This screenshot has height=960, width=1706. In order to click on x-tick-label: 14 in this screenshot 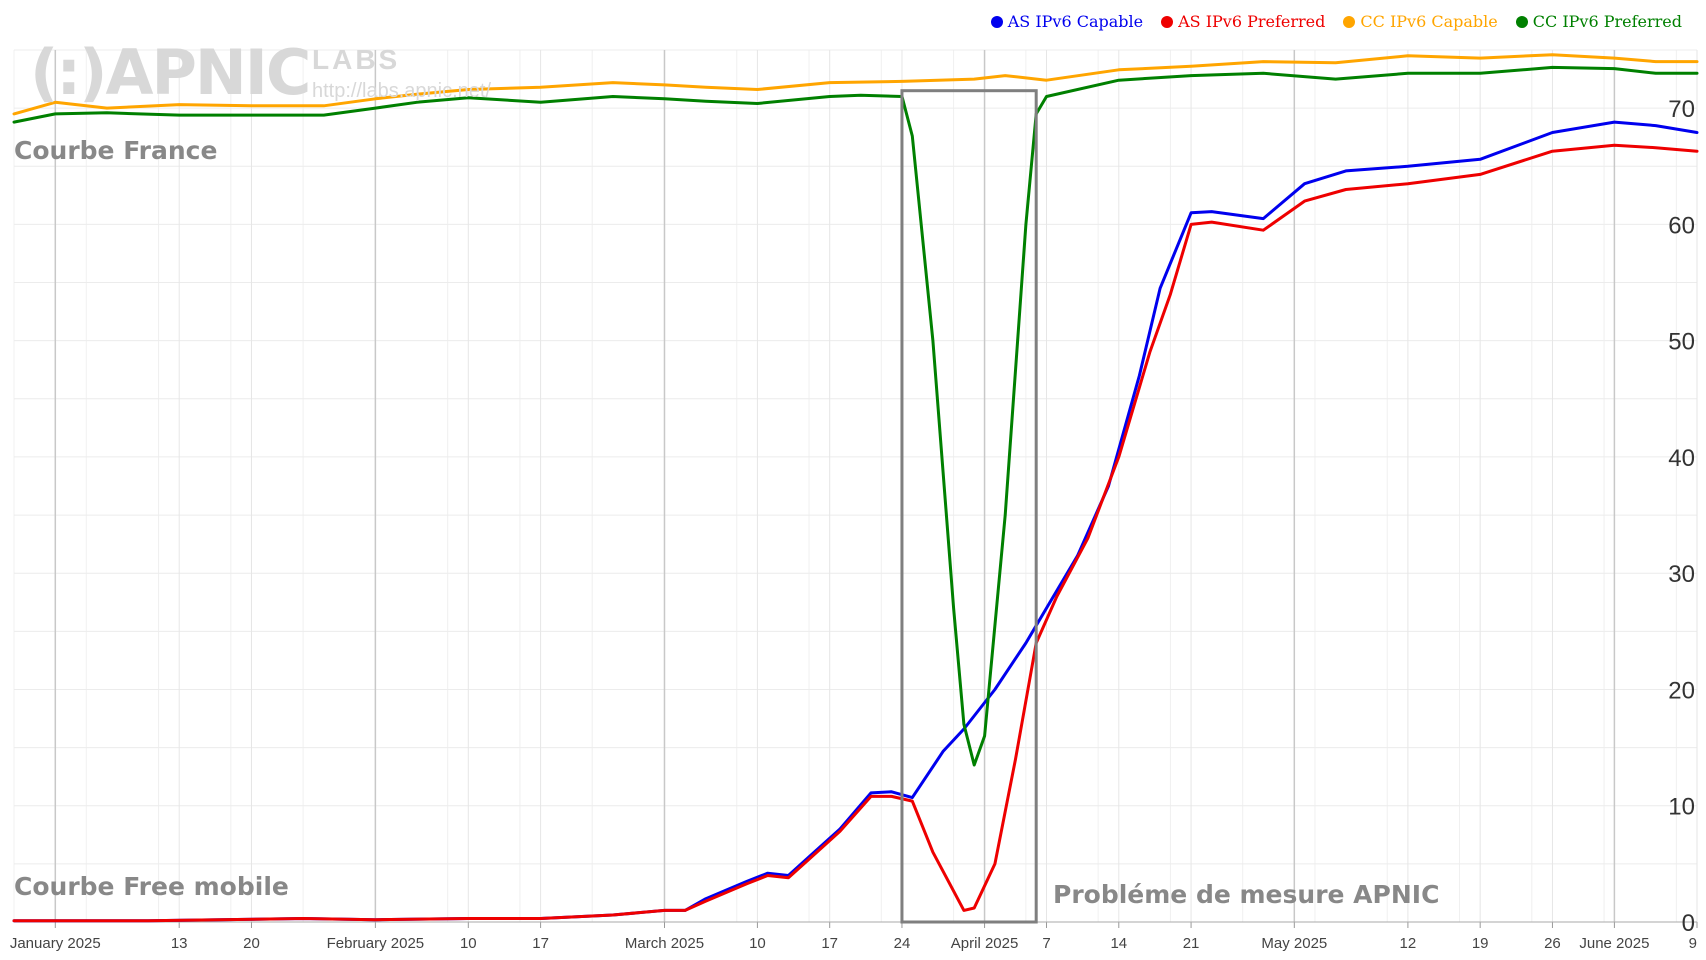, I will do `click(1118, 943)`.